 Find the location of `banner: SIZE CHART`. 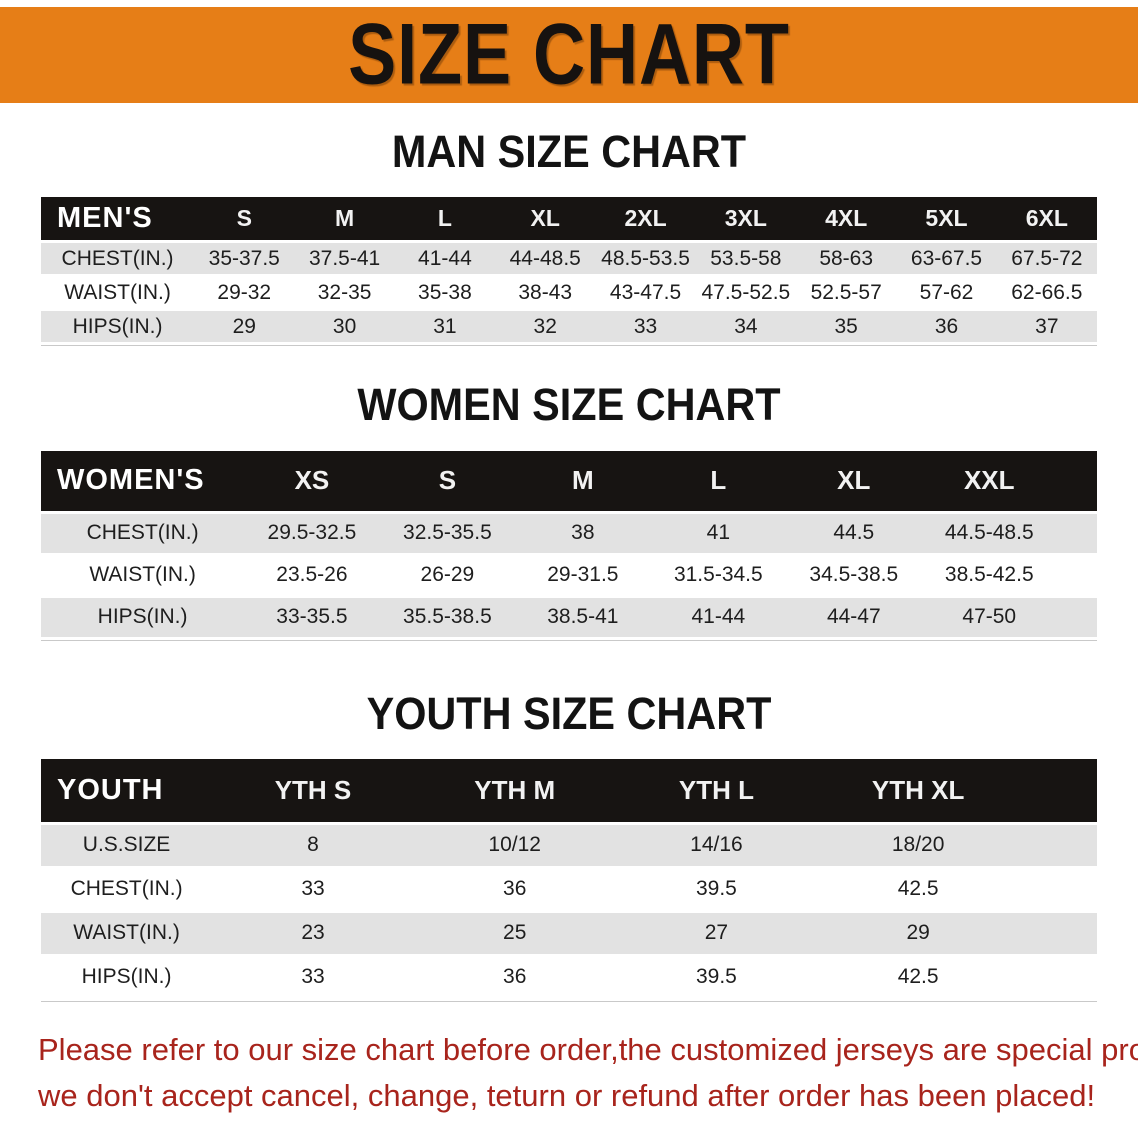

banner: SIZE CHART is located at coordinates (569, 55).